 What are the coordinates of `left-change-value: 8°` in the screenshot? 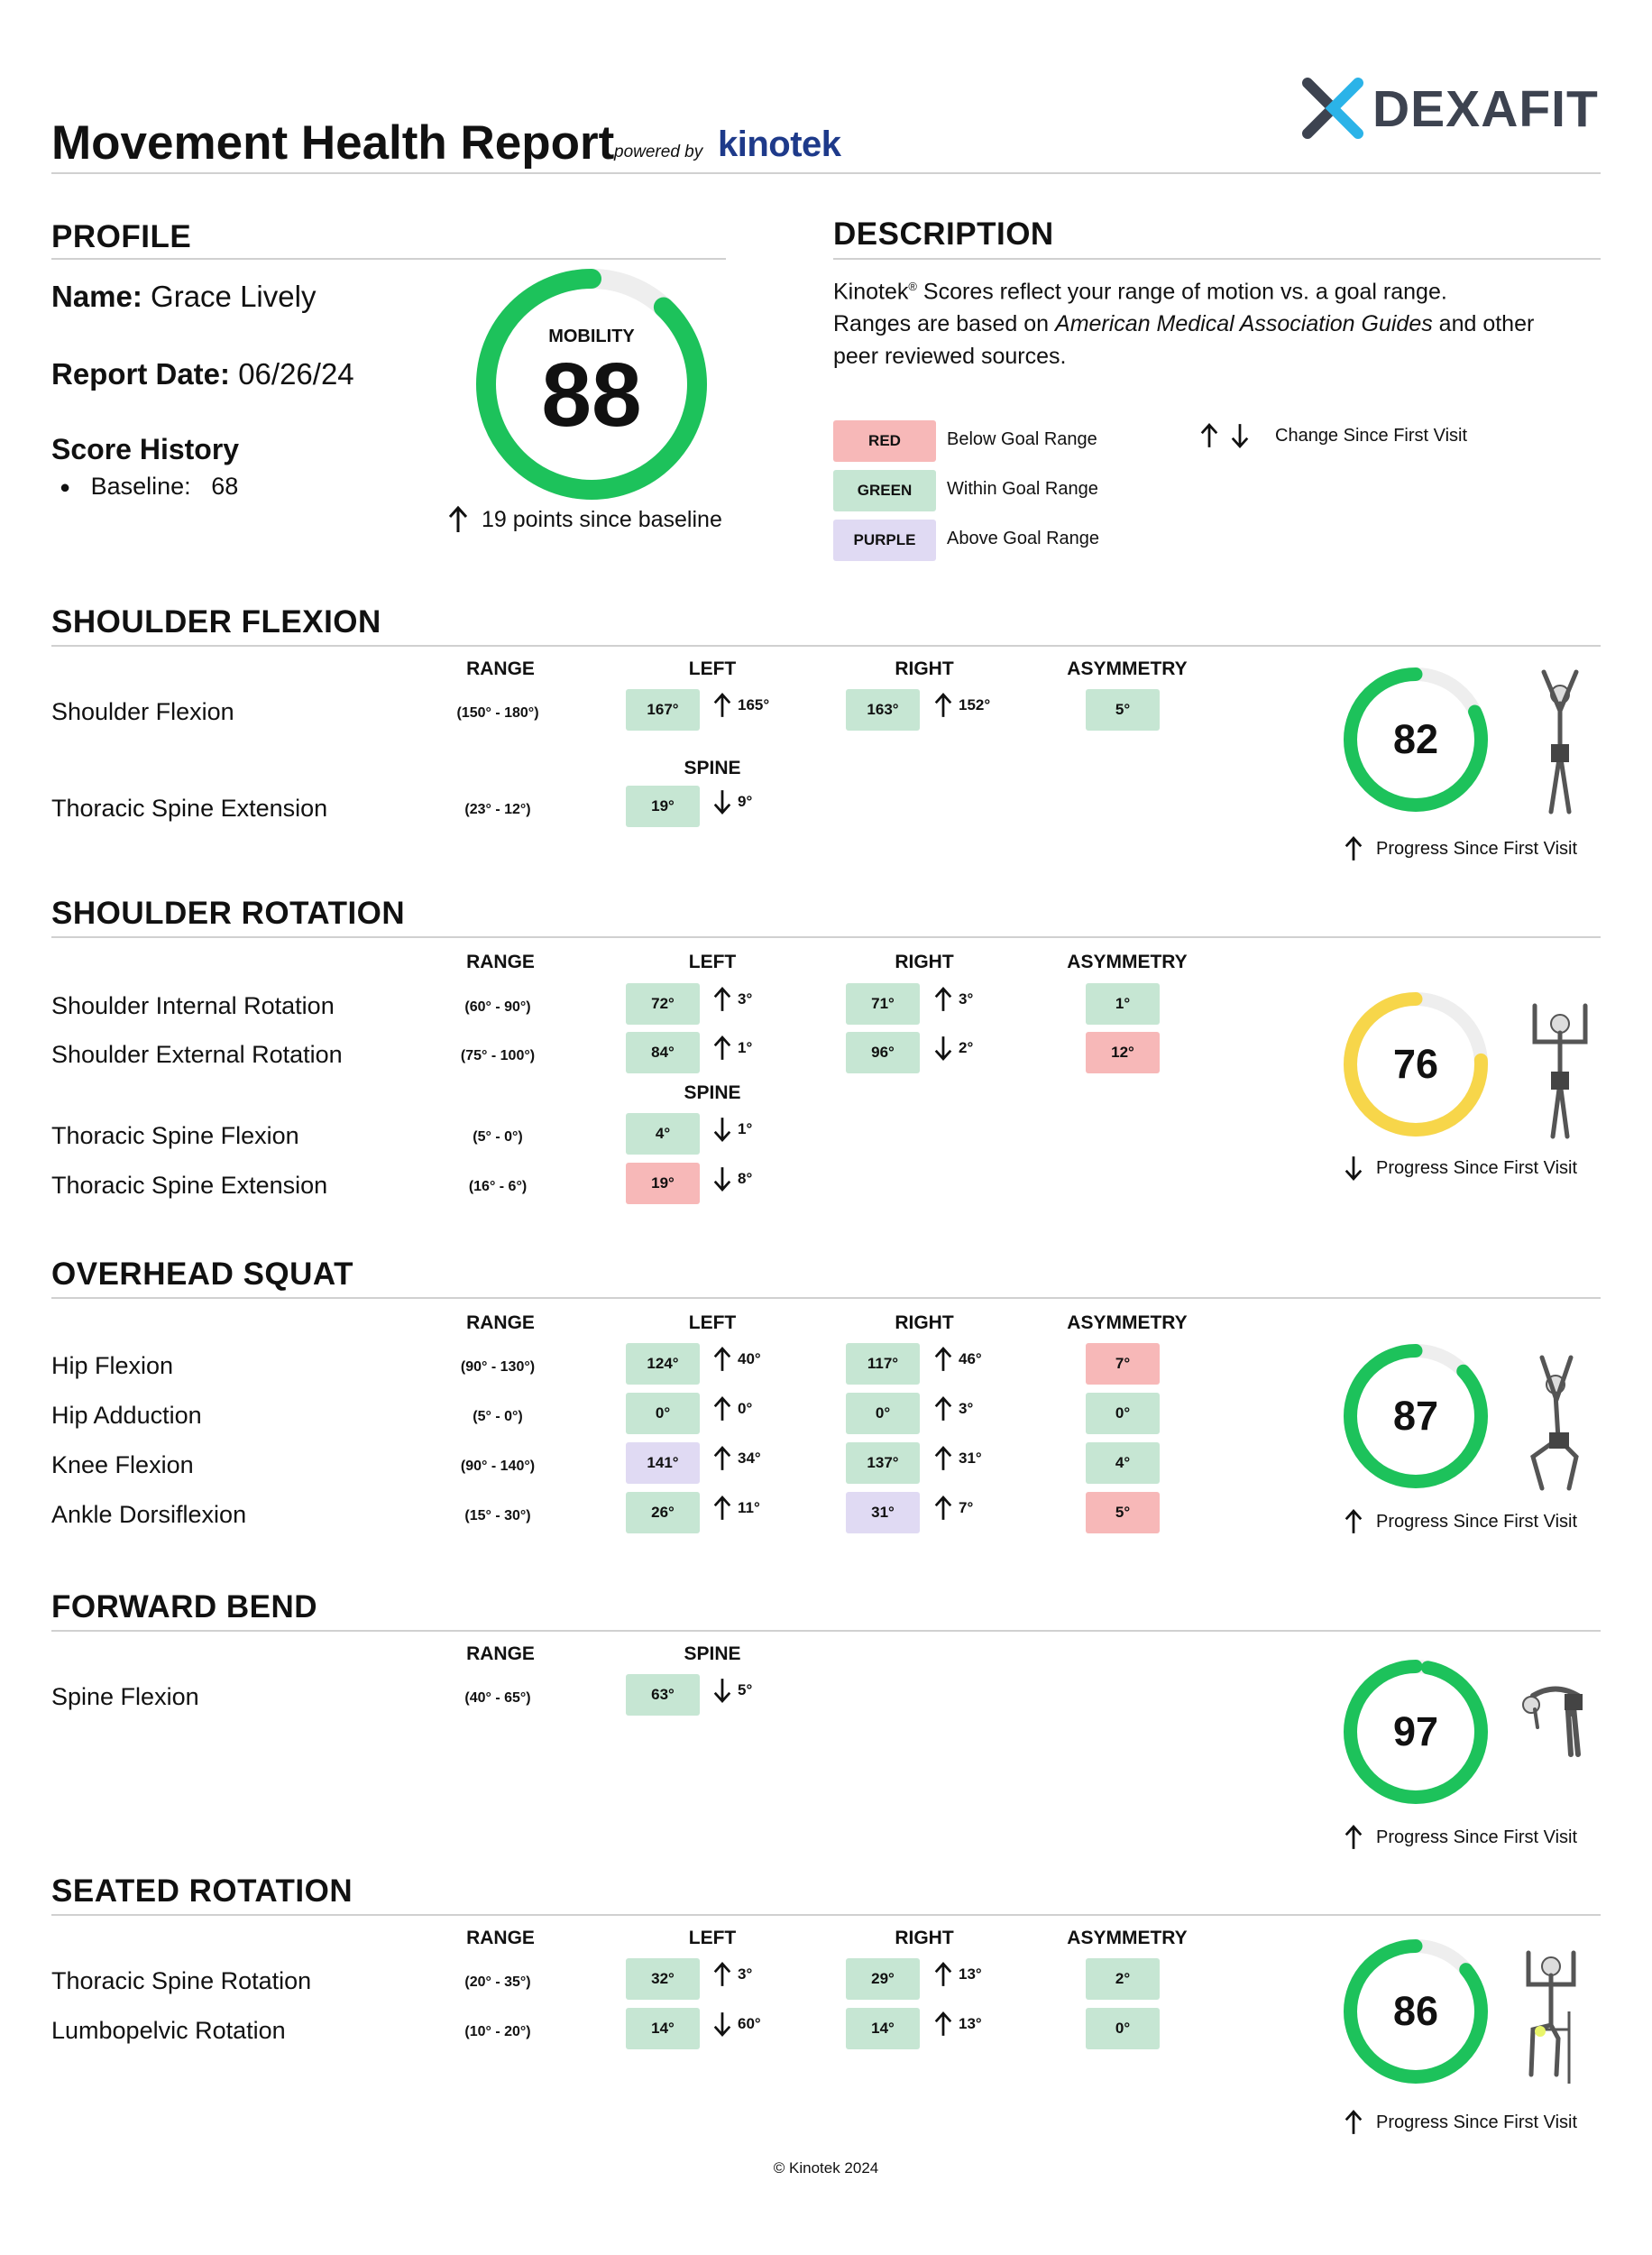 It's located at (745, 1178).